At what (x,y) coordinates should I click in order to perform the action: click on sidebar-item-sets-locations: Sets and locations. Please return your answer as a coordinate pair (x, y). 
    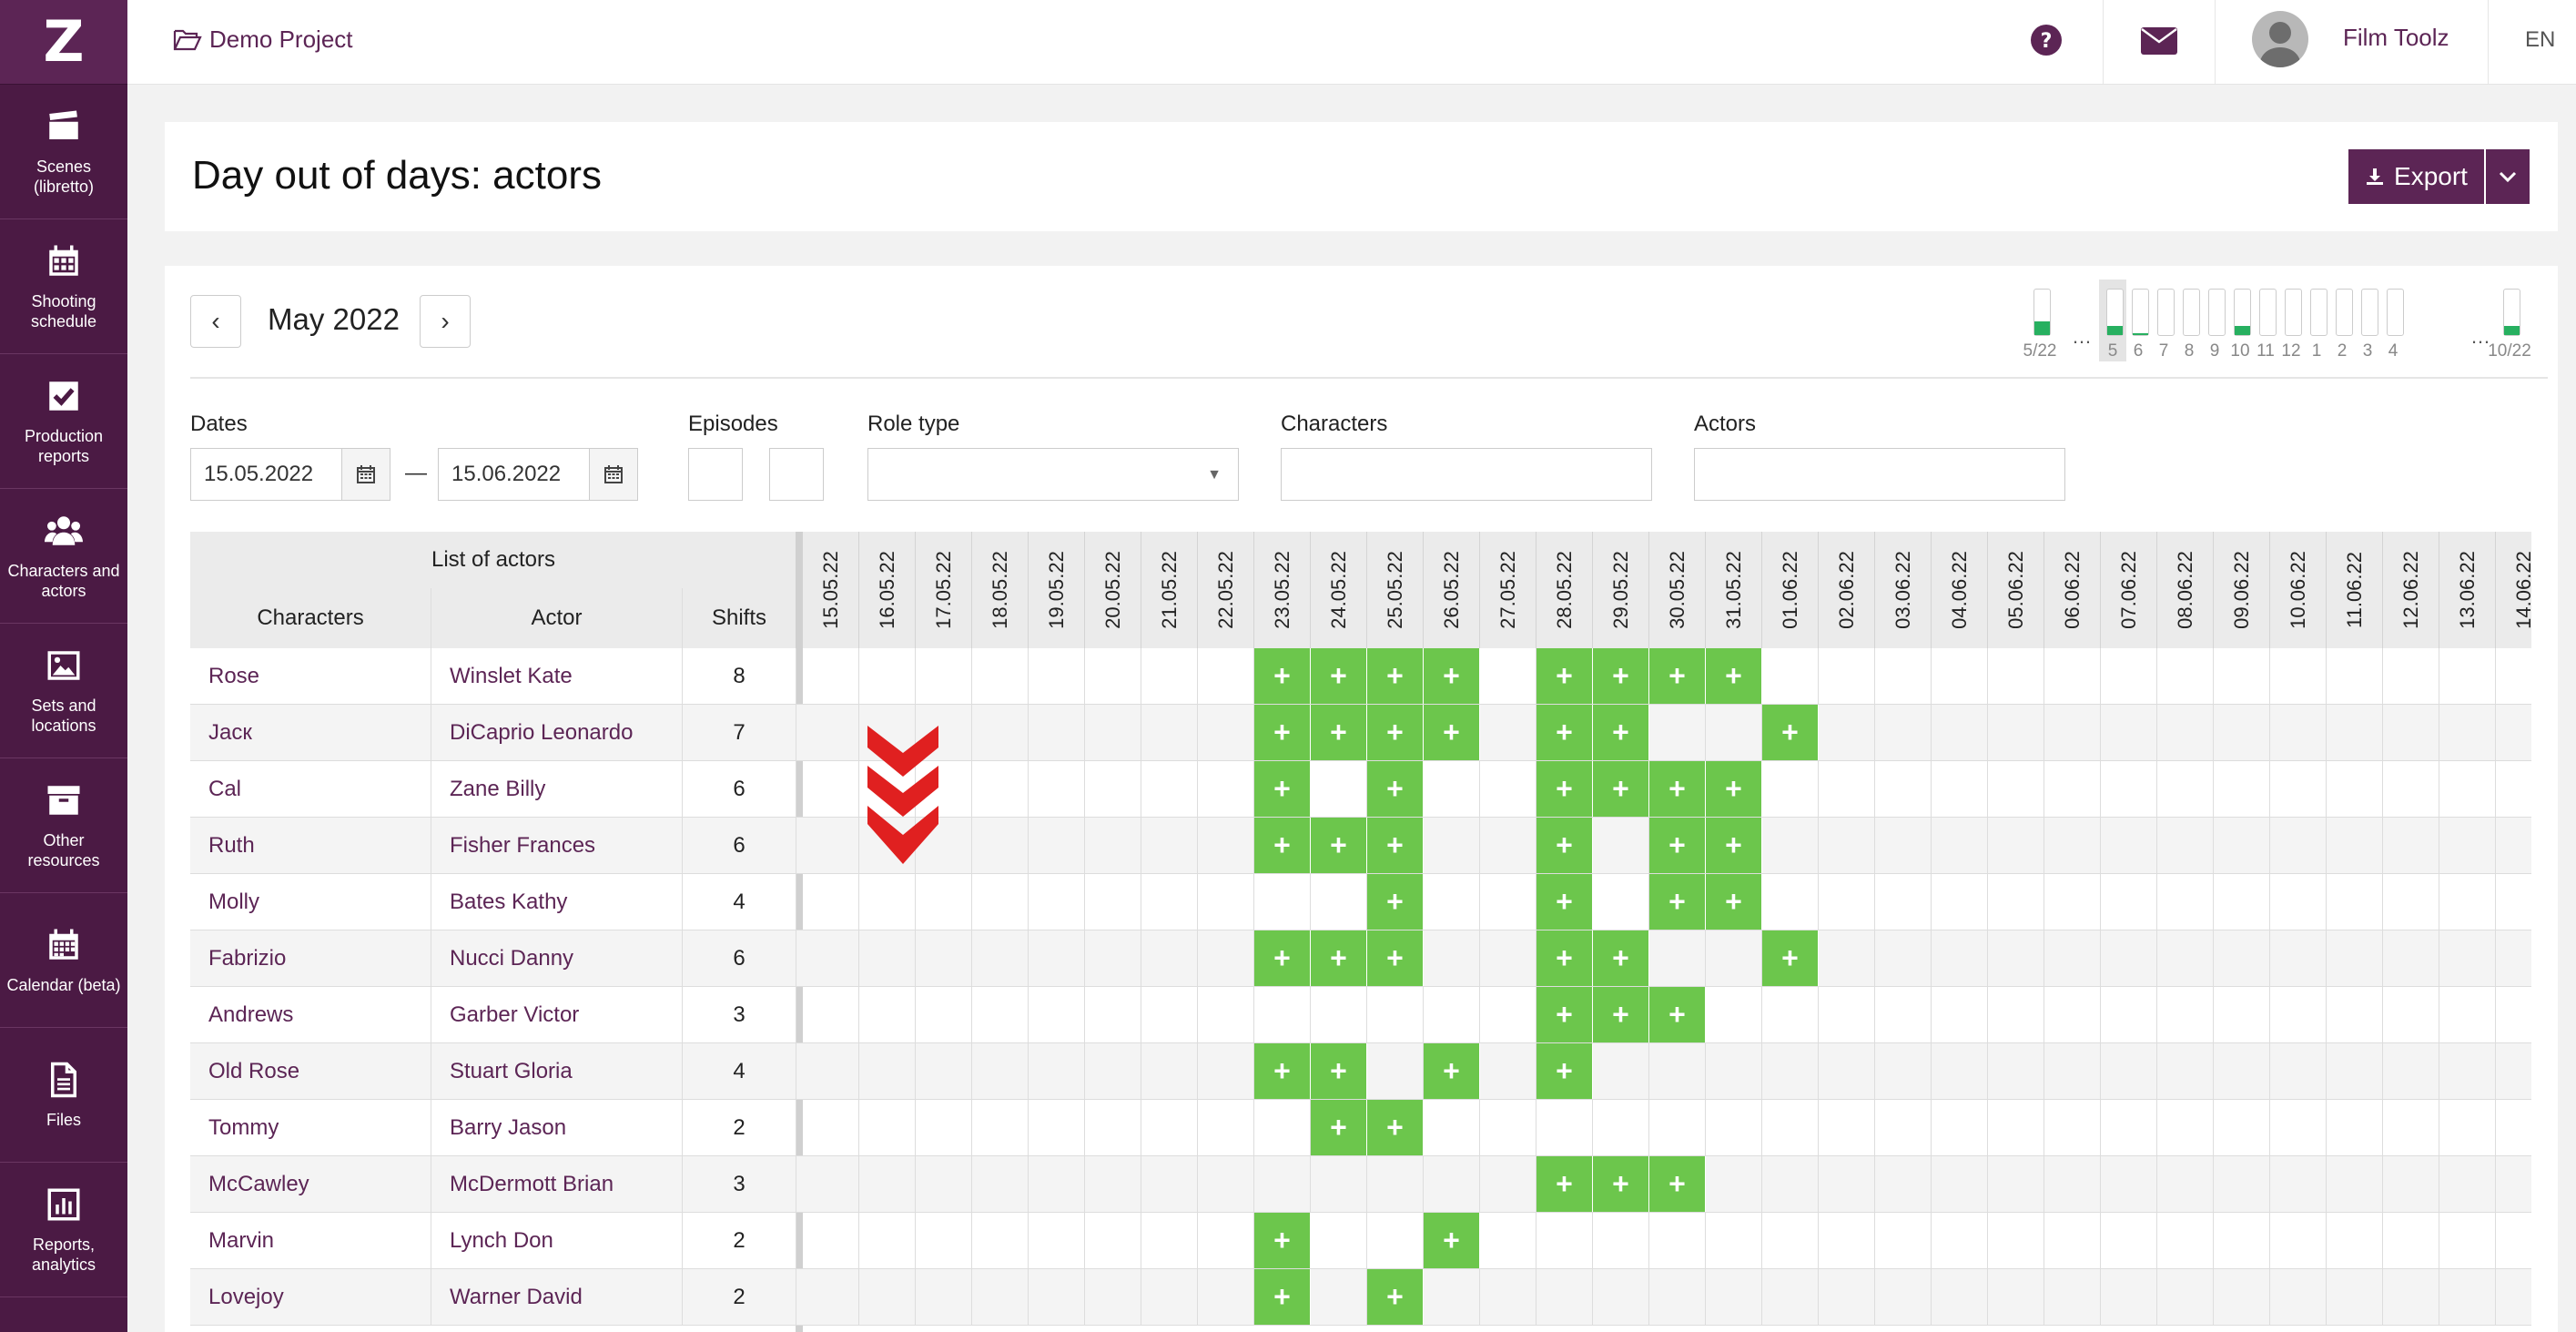
    Looking at the image, I should click on (63, 691).